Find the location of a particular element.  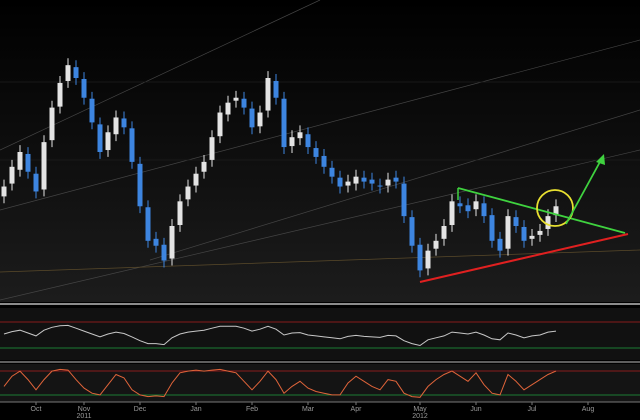

x-tick-label: Oct is located at coordinates (36, 409).